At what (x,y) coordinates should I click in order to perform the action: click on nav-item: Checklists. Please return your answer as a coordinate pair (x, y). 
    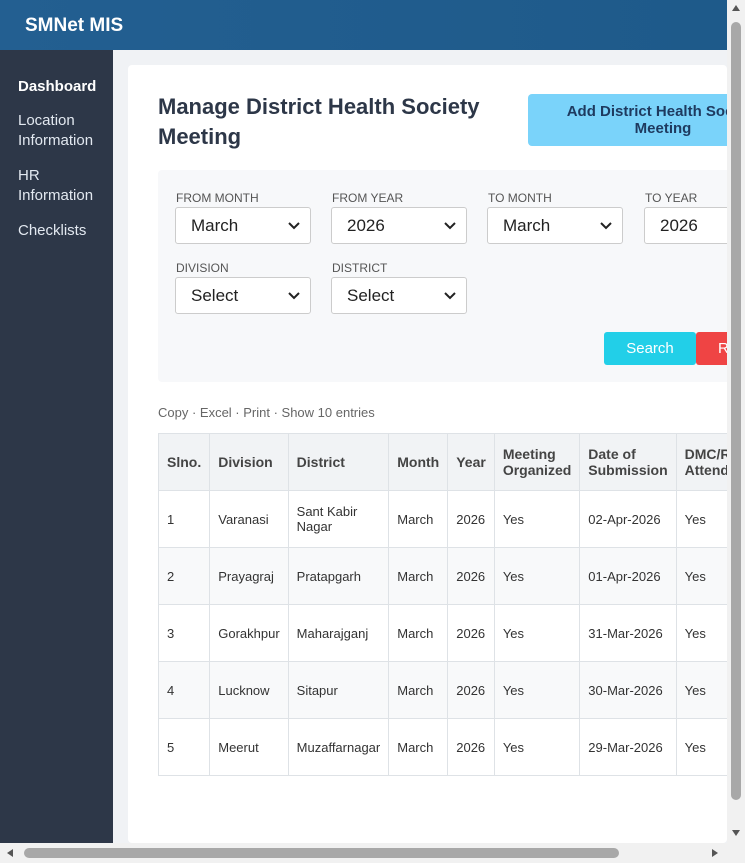
    Looking at the image, I should click on (52, 230).